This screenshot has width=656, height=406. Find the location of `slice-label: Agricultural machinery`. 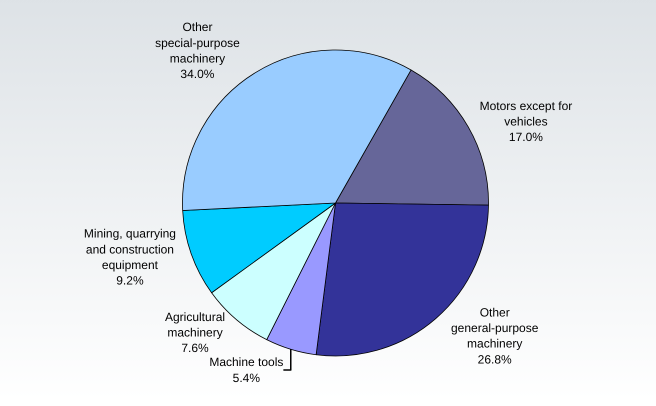

slice-label: Agricultural machinery is located at coordinates (195, 325).